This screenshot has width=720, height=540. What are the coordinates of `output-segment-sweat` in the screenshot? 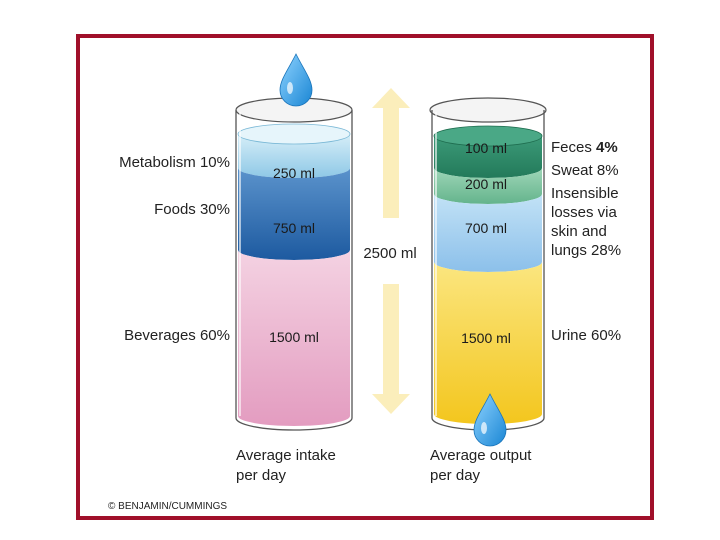 It's located at (488, 186).